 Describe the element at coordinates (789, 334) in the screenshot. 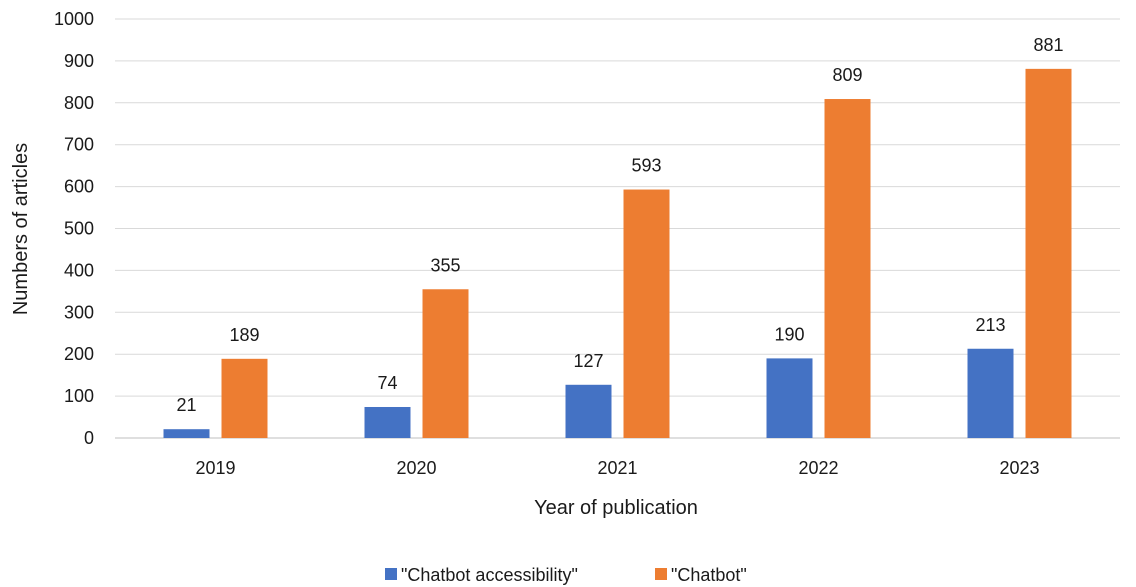

I see `data-label: 190` at that location.